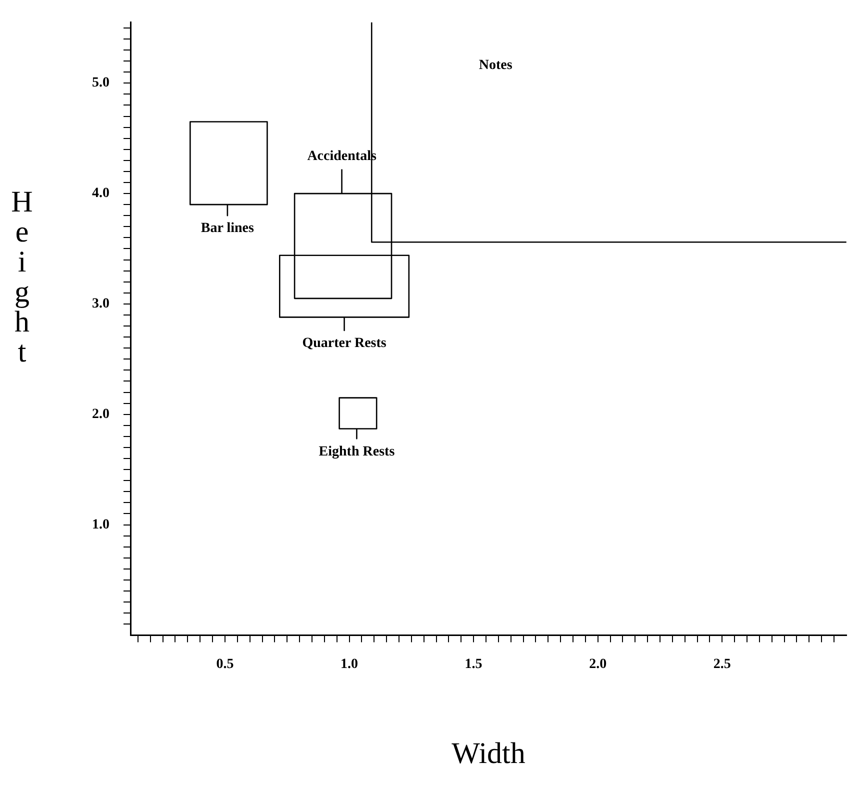 The image size is (848, 797). Describe the element at coordinates (101, 414) in the screenshot. I see `y-tick-label: 2.0` at that location.